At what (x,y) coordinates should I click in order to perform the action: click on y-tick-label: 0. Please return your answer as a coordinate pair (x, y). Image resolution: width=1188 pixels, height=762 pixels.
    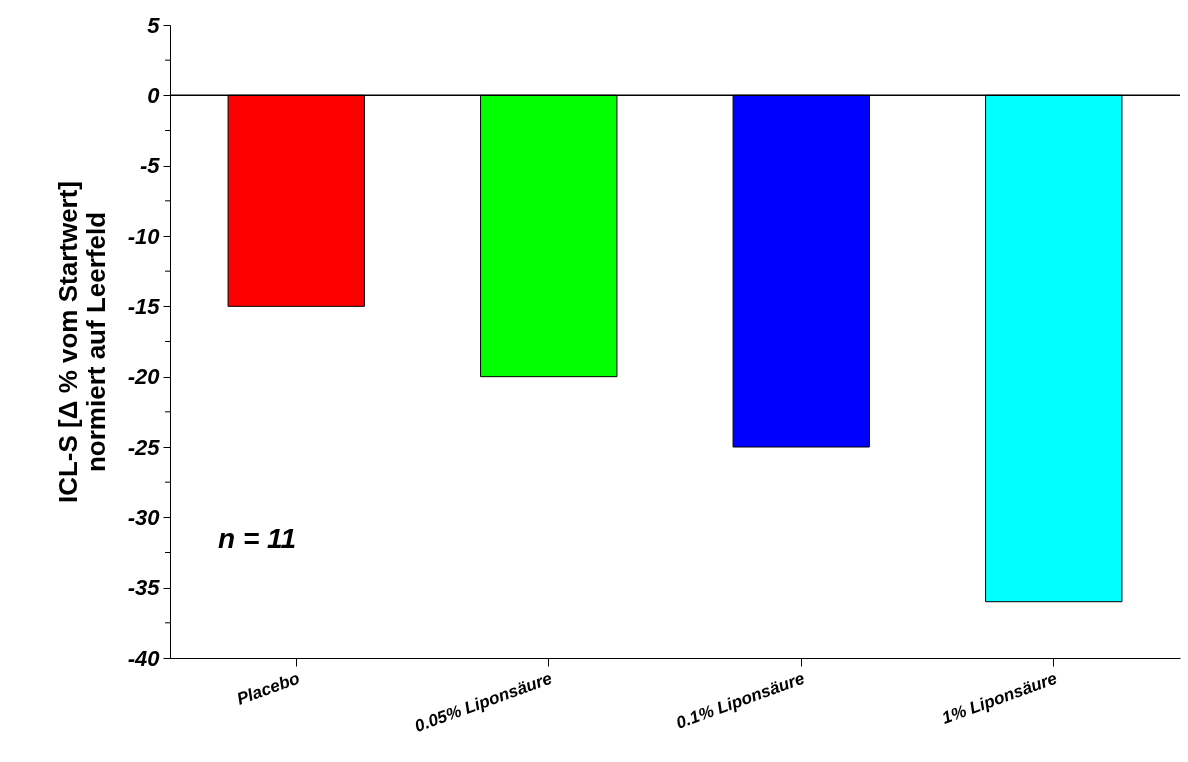
    Looking at the image, I should click on (154, 95).